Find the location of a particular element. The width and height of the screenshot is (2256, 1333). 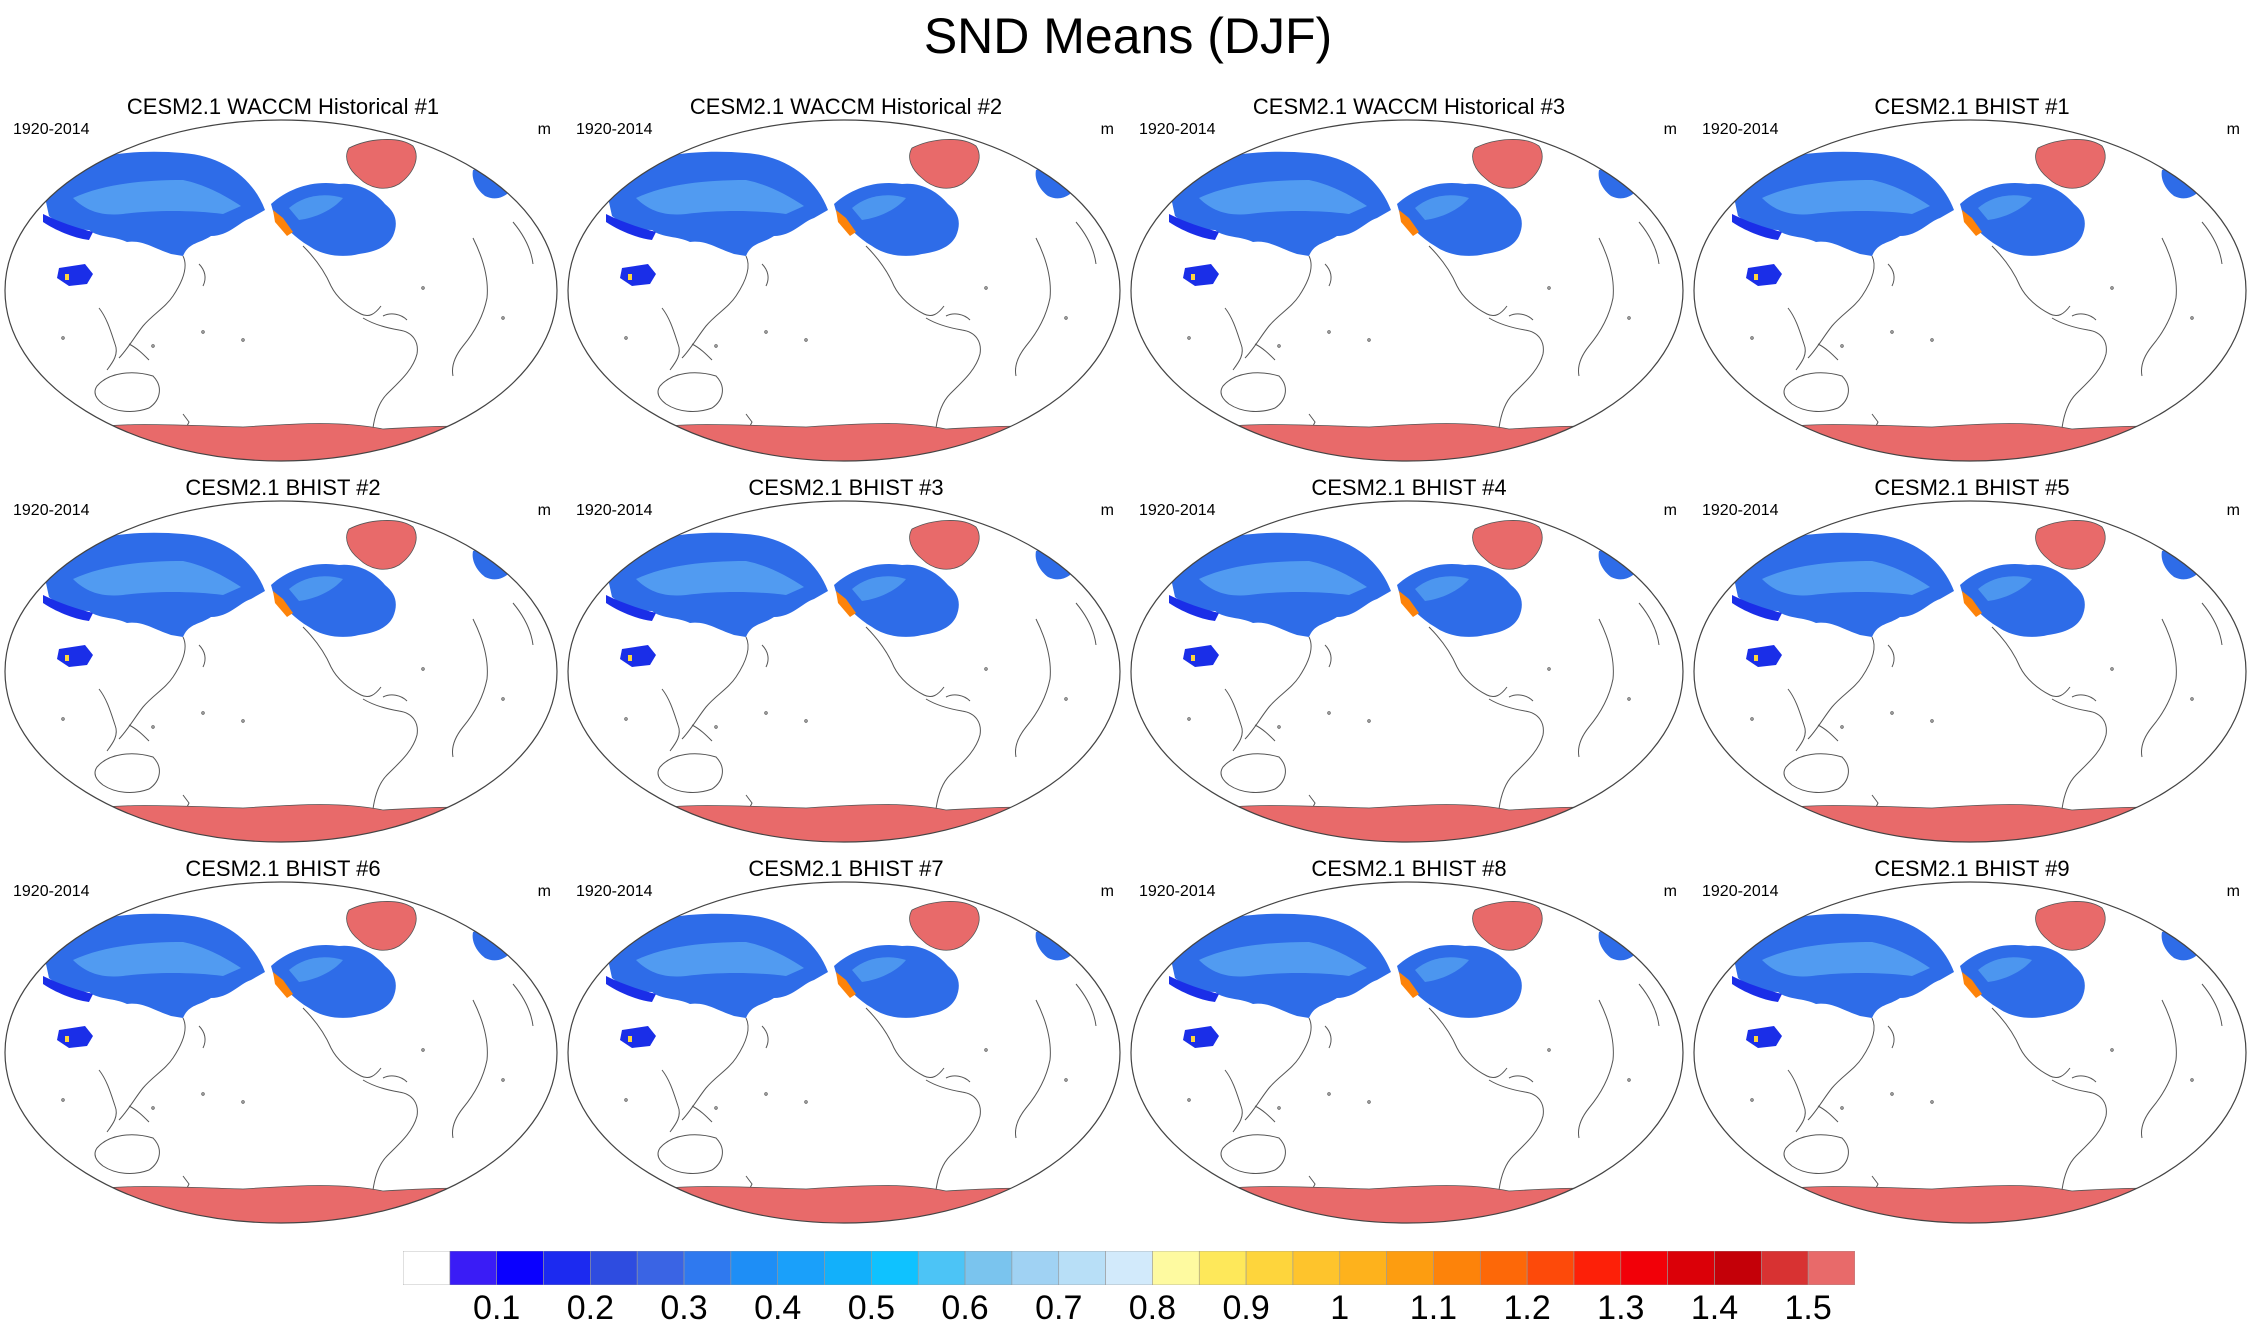

colorbar-tick-label: 1.5 is located at coordinates (1808, 1308).